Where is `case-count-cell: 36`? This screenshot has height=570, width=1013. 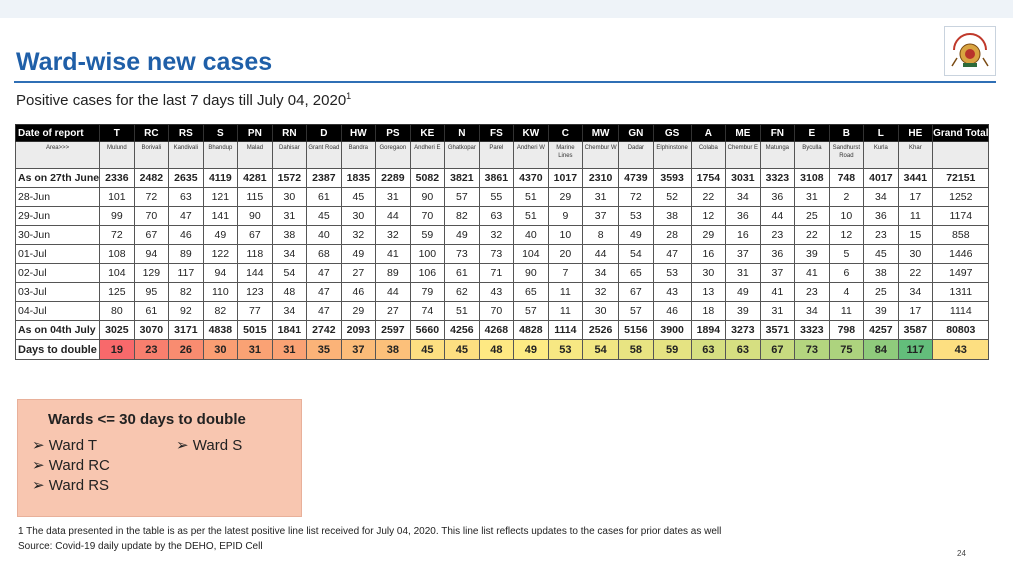 case-count-cell: 36 is located at coordinates (777, 254).